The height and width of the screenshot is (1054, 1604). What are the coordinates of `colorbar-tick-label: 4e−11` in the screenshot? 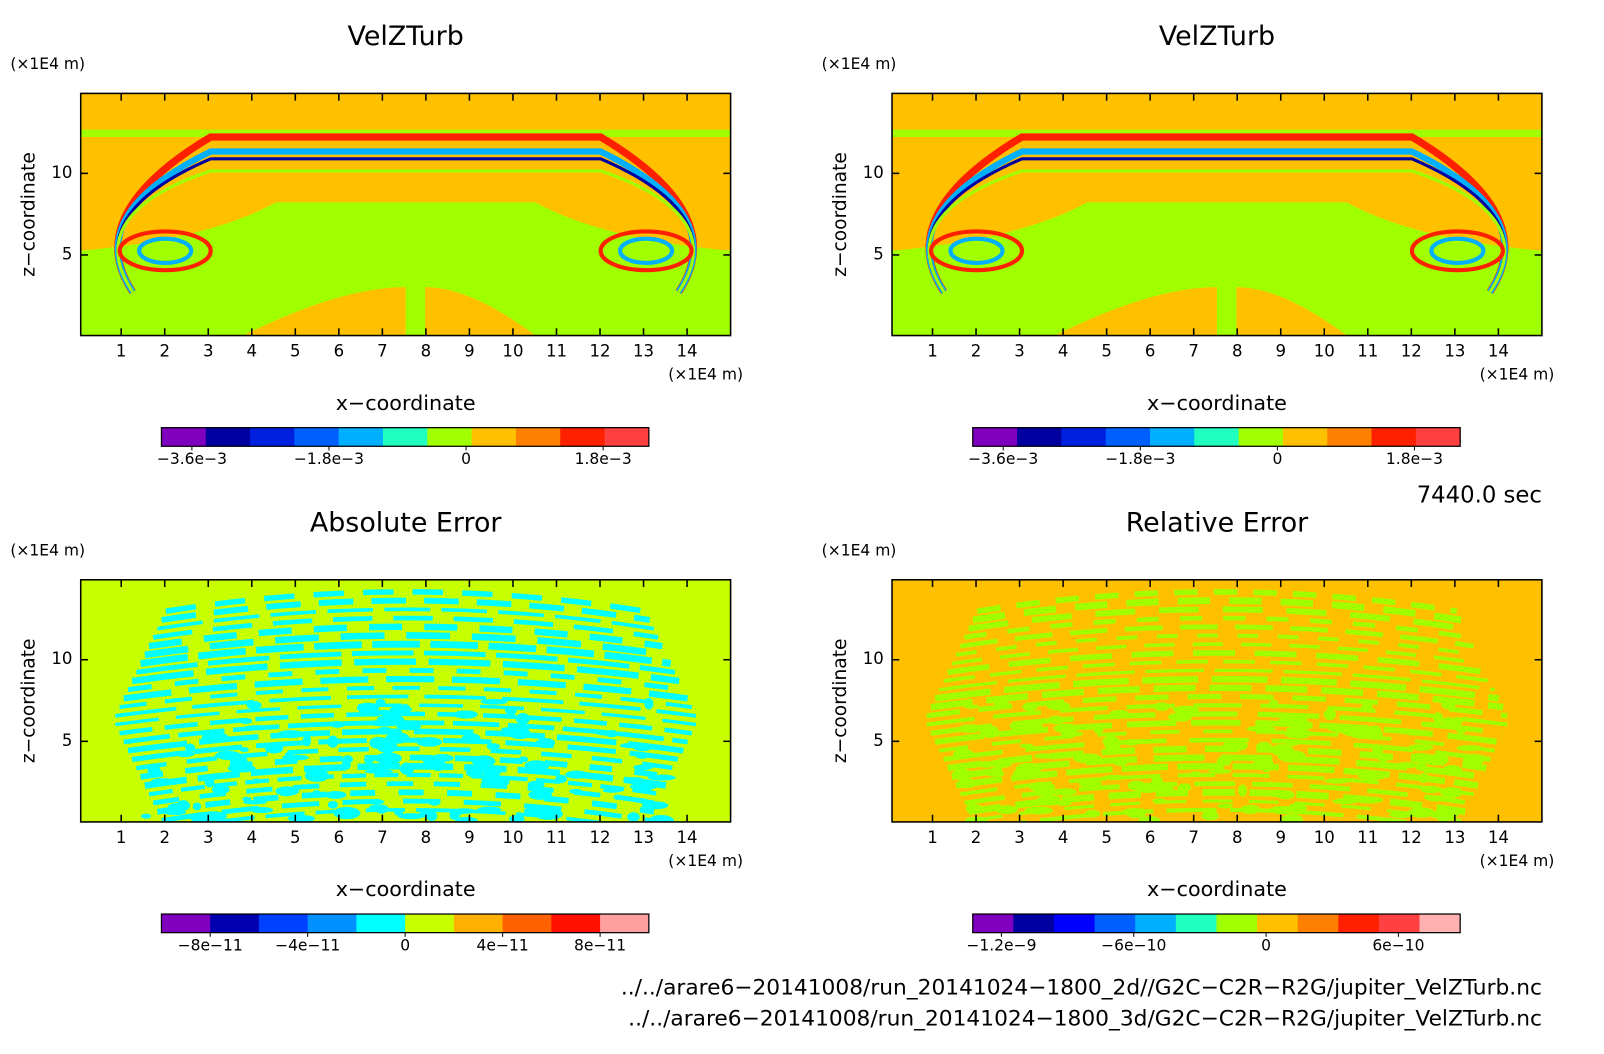 It's located at (503, 946).